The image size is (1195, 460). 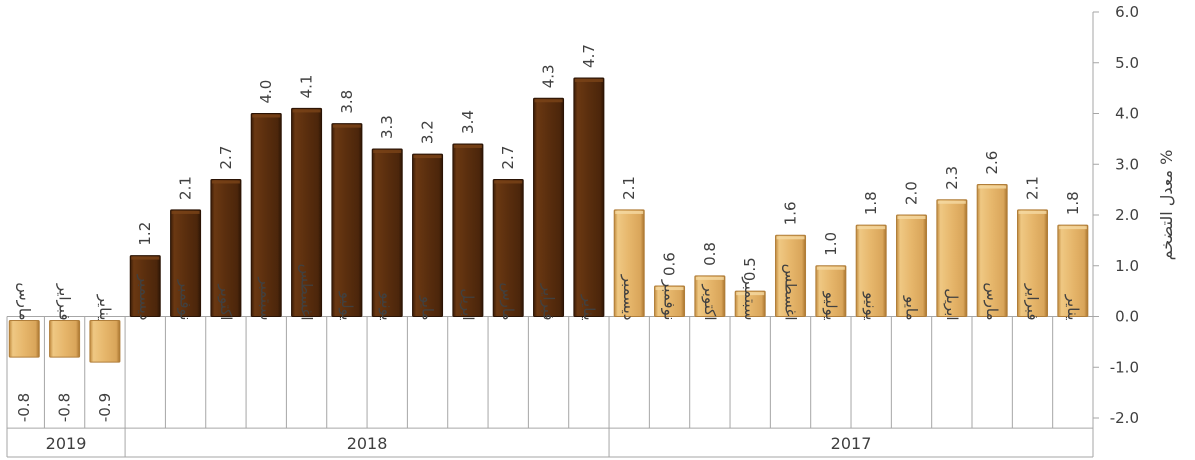 I want to click on y-tick-label: 0.0, so click(x=1127, y=317).